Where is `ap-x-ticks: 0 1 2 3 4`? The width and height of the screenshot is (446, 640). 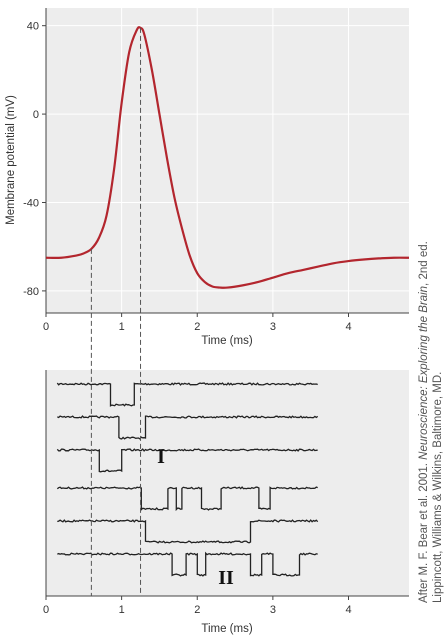
ap-x-ticks: 0 1 2 3 4 is located at coordinates (197, 323).